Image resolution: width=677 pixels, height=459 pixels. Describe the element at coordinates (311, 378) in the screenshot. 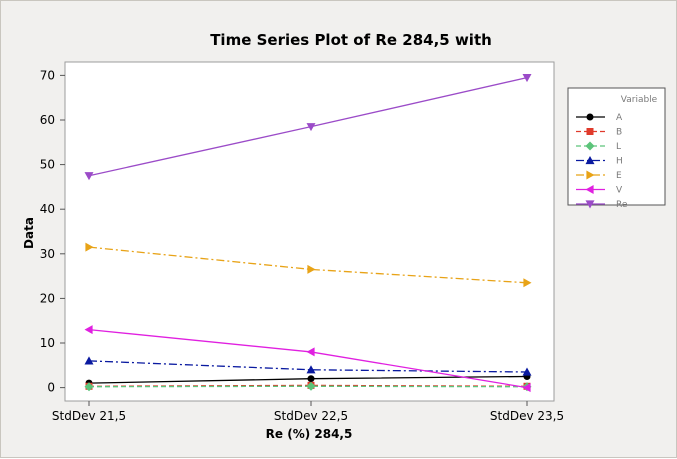

I see `data-point-a` at that location.